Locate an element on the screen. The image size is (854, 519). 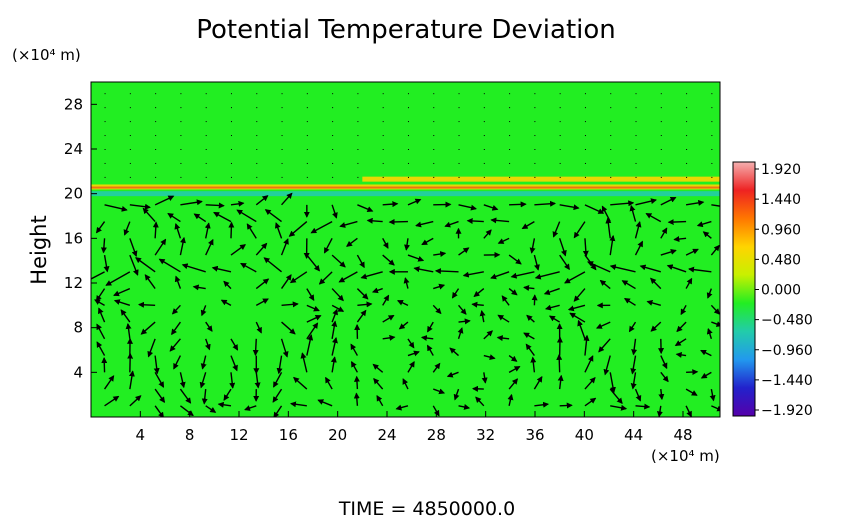
chart-title: Potential Temperature Deviation is located at coordinates (406, 30).